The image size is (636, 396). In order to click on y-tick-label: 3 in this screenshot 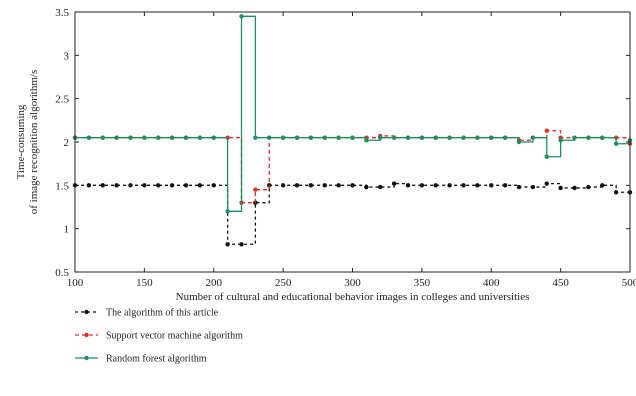, I will do `click(67, 56)`.